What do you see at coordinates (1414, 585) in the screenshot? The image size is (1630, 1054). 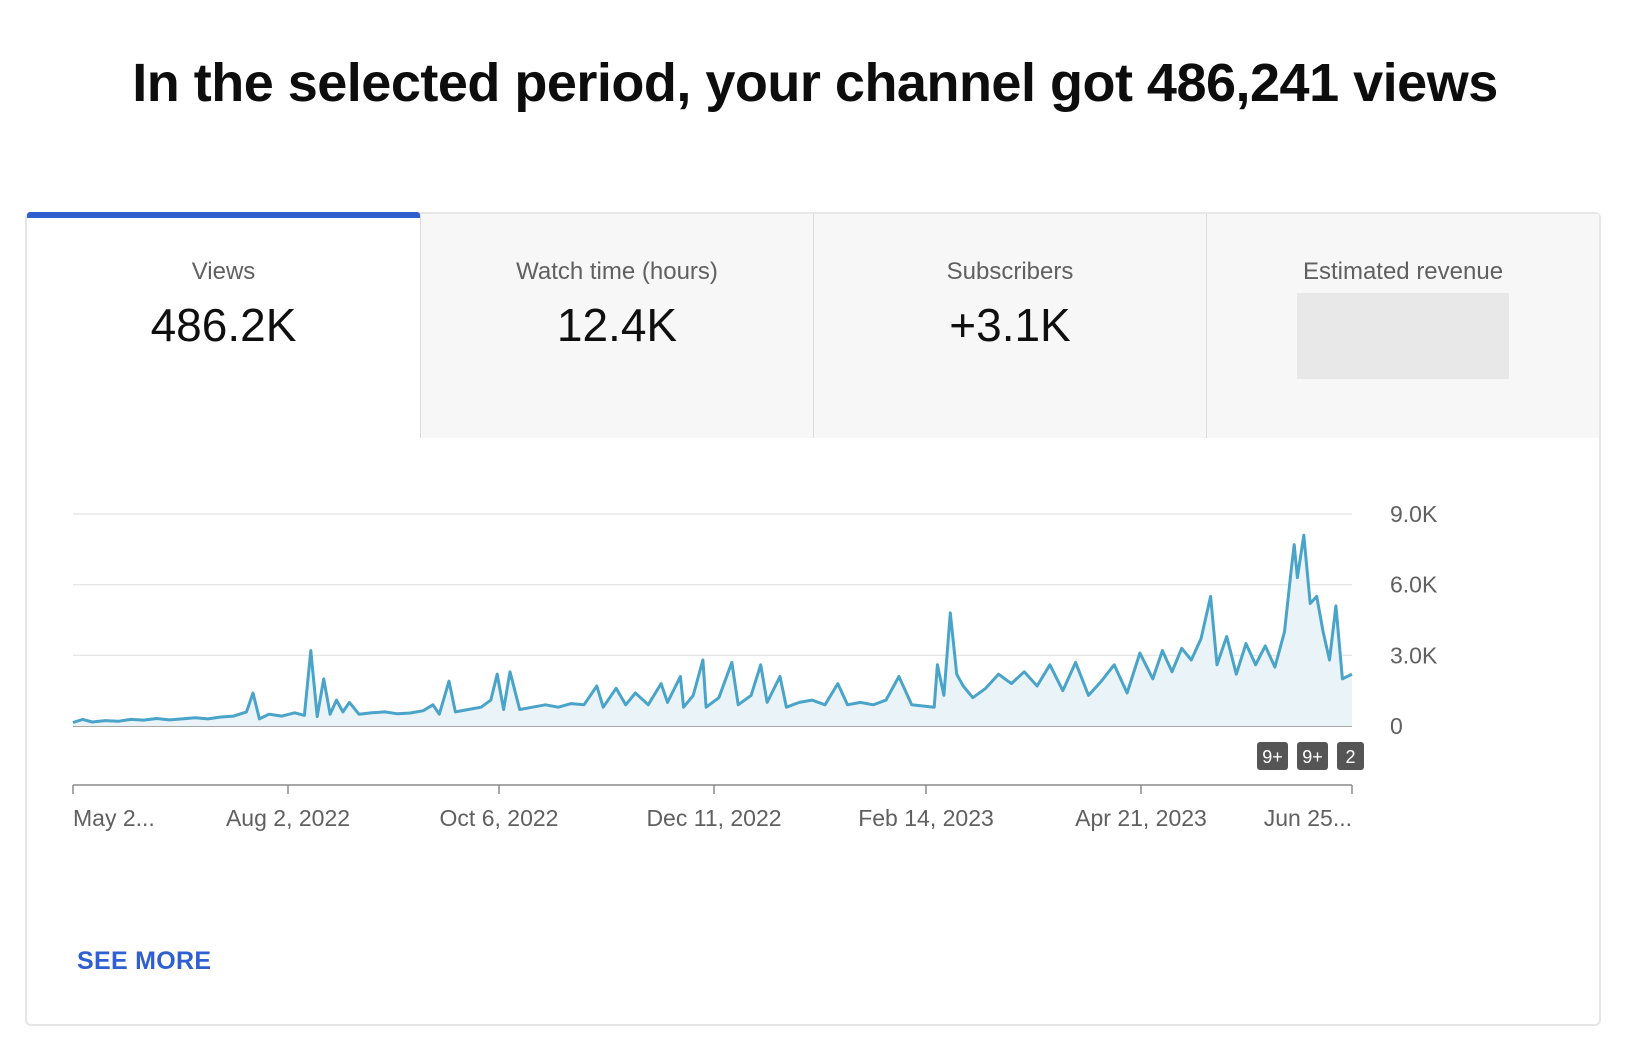 I see `y-tick-label: 6.0K` at bounding box center [1414, 585].